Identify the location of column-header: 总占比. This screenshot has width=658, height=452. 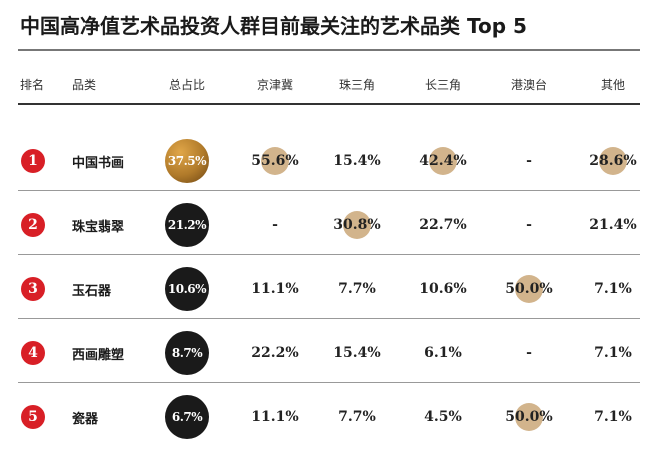
(187, 85).